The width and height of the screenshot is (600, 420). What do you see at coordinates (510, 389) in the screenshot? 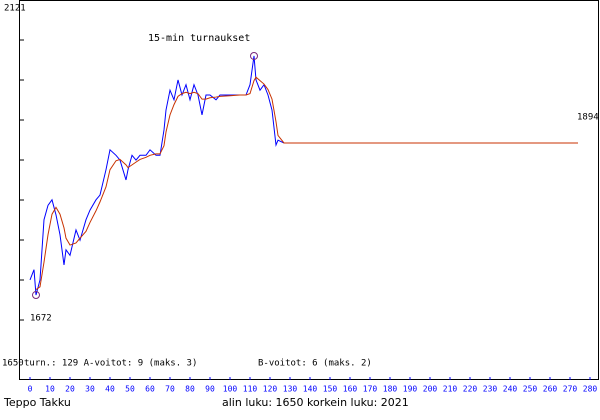
I see `x-tick-label: 240` at bounding box center [510, 389].